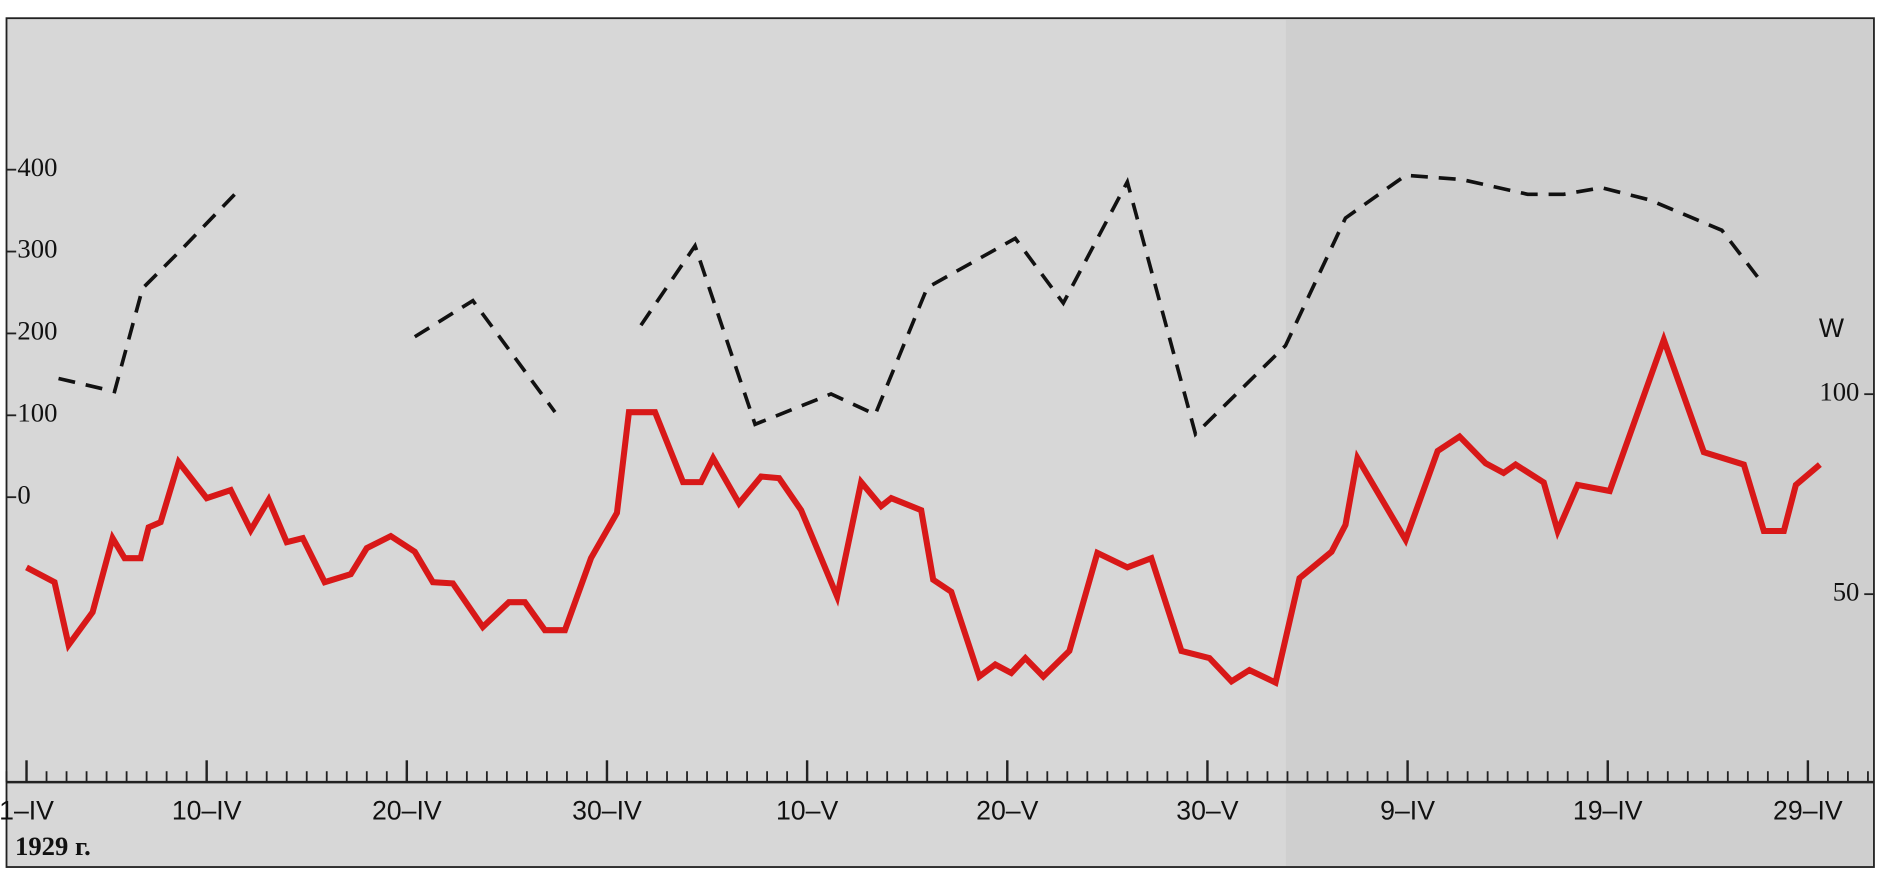 Image resolution: width=1895 pixels, height=884 pixels. Describe the element at coordinates (607, 811) in the screenshot. I see `x-tick-label: 30–IV` at that location.